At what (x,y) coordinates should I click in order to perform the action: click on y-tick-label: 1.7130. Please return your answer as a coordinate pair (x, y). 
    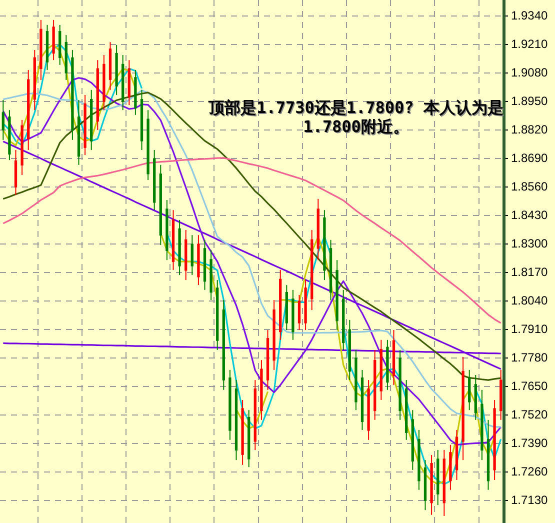
    Looking at the image, I should click on (529, 499).